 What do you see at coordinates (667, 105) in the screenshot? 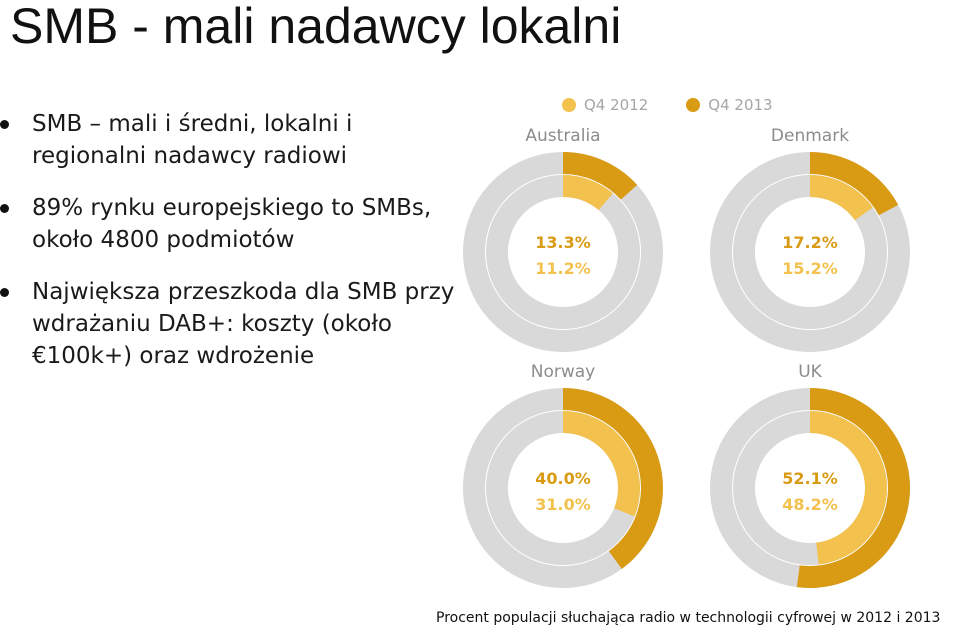
I see `chart-legend: Q4 2012 Q4 2013` at bounding box center [667, 105].